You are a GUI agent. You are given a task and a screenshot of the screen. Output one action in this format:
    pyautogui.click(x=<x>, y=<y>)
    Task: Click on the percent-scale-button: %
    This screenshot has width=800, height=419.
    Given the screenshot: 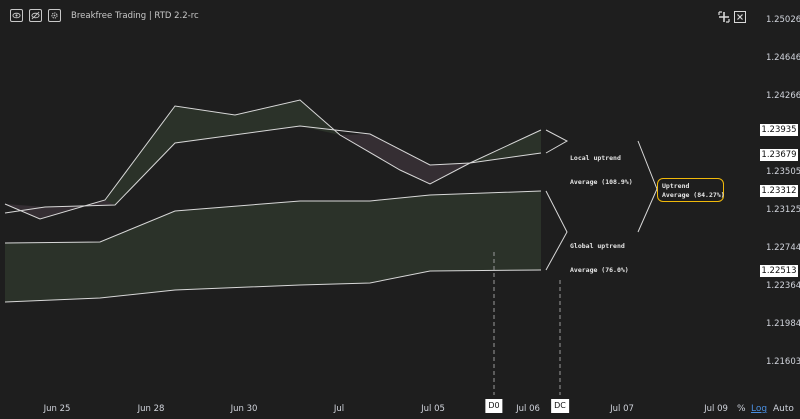 What is the action you would take?
    pyautogui.click(x=741, y=409)
    